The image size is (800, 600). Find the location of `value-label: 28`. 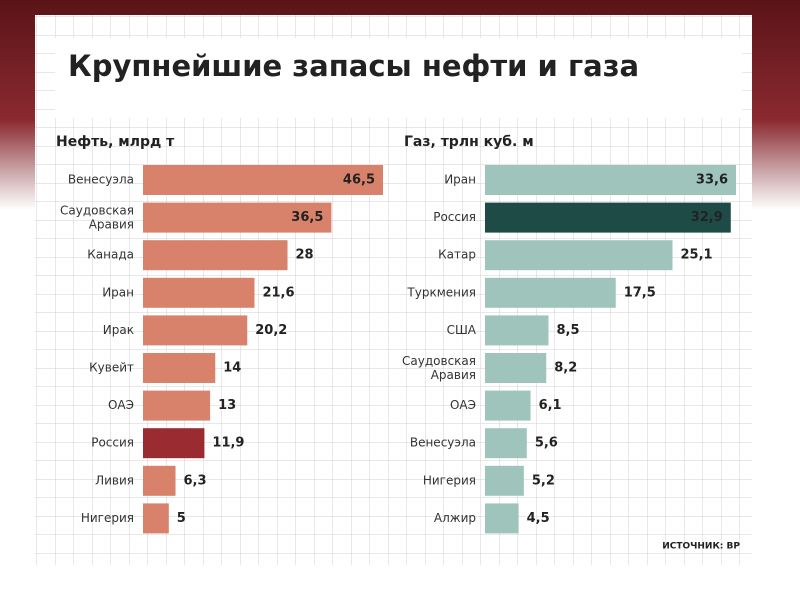

value-label: 28 is located at coordinates (305, 255).